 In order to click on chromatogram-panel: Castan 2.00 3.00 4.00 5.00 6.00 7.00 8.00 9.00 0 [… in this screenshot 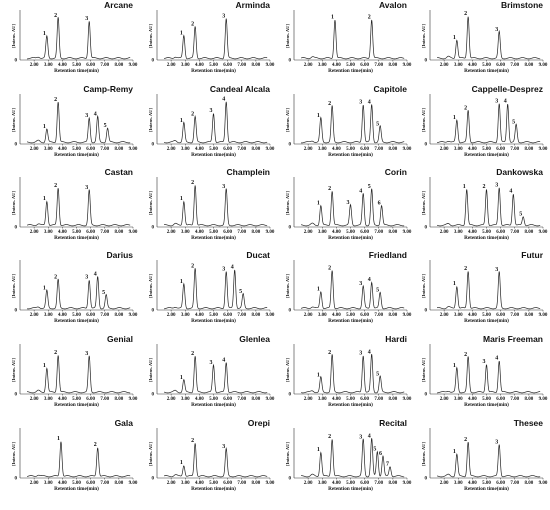, I will do `click(75, 204)`.